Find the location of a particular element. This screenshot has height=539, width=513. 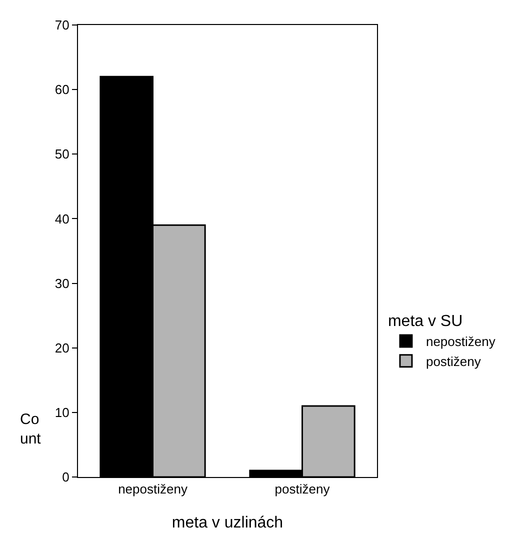

y-tick-label: 70 is located at coordinates (62, 25).